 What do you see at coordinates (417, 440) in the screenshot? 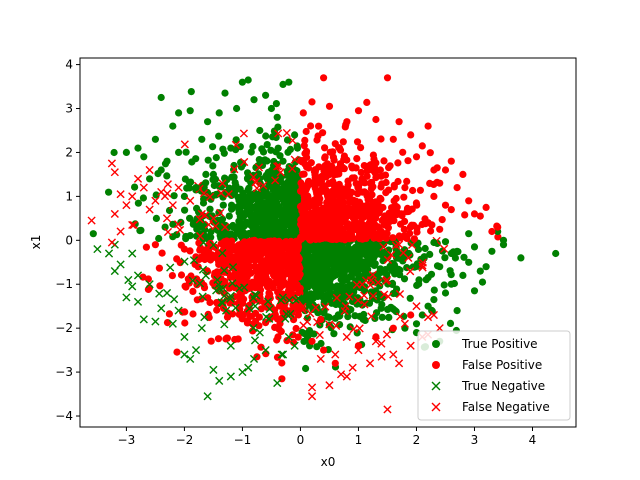
I see `x-tick-label: 2` at bounding box center [417, 440].